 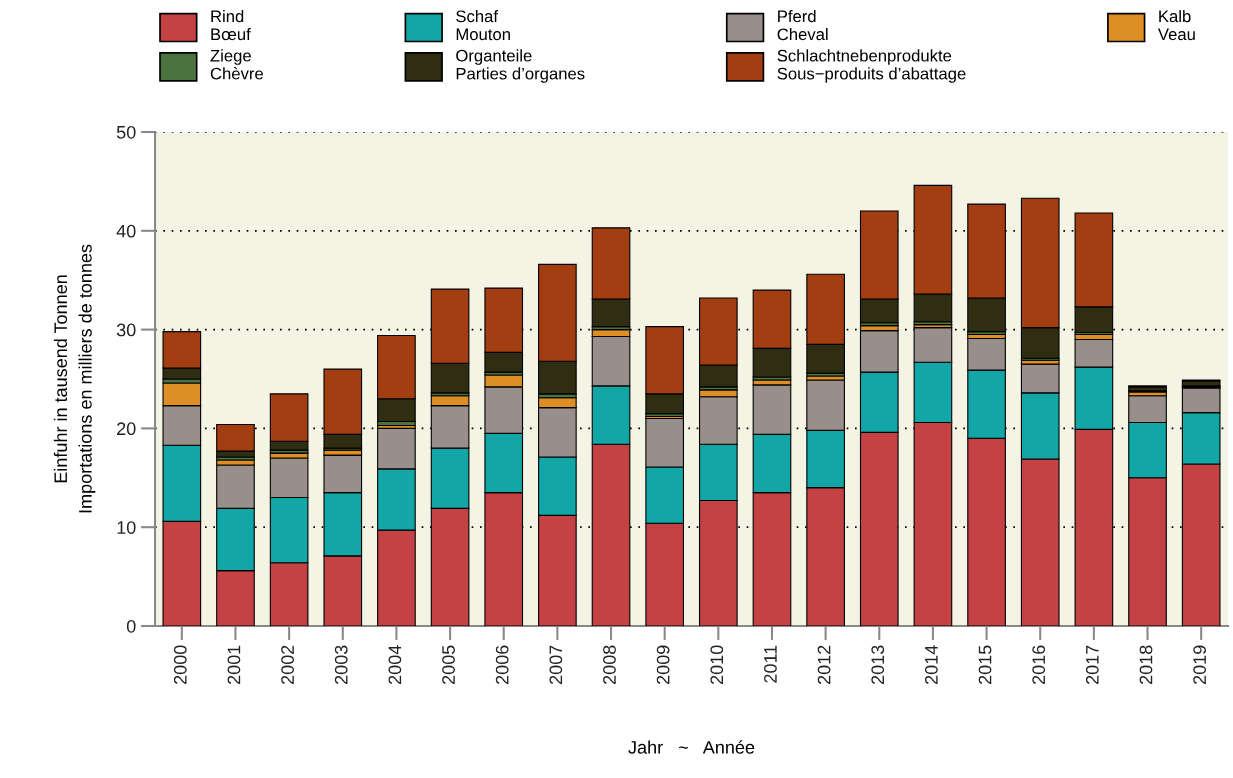 What do you see at coordinates (236, 64) in the screenshot?
I see `legend-label: Ziege Chèvre` at bounding box center [236, 64].